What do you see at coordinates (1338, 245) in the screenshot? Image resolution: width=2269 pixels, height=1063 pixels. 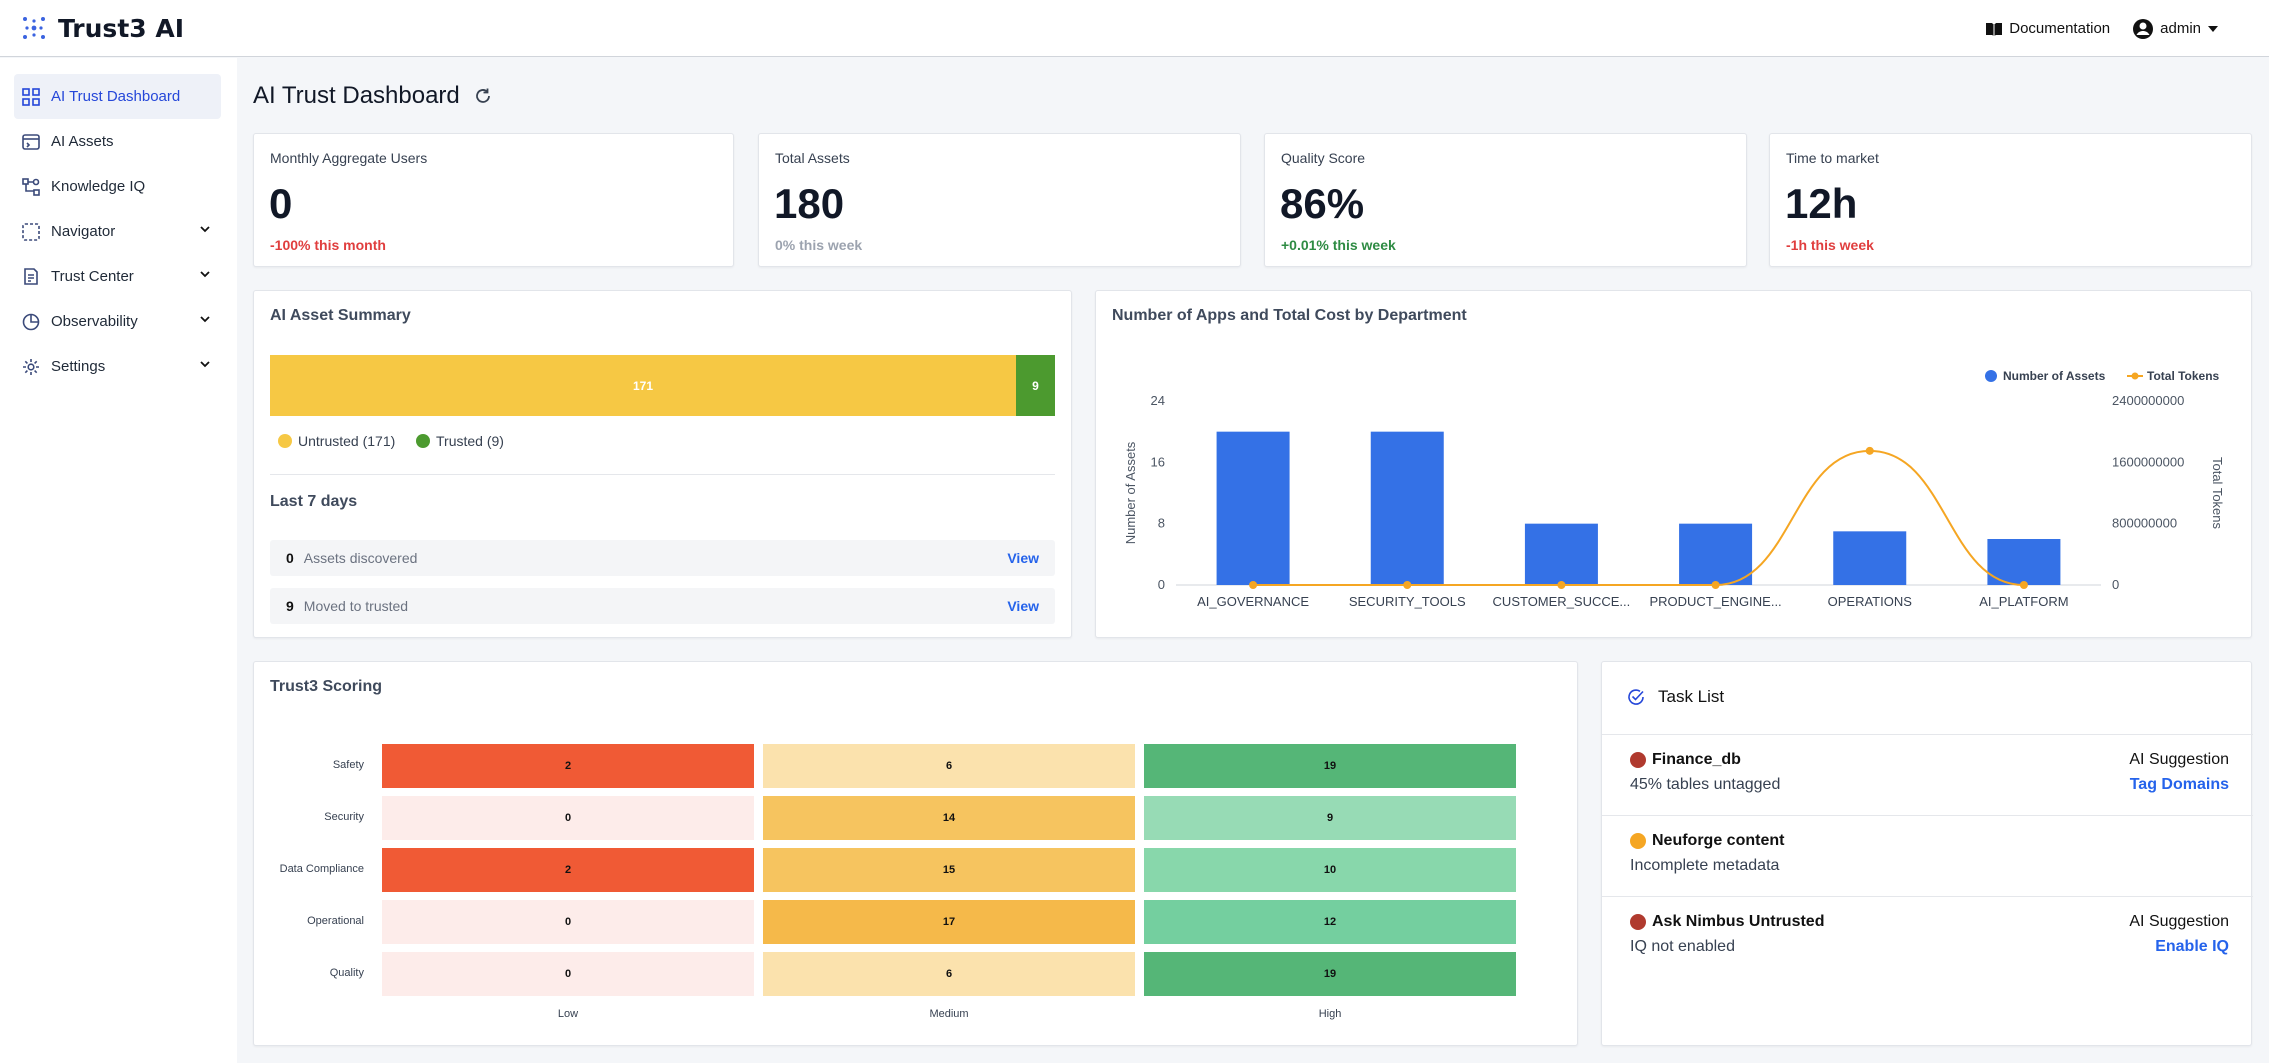 I see `kpi-delta: +0.01% this week` at bounding box center [1338, 245].